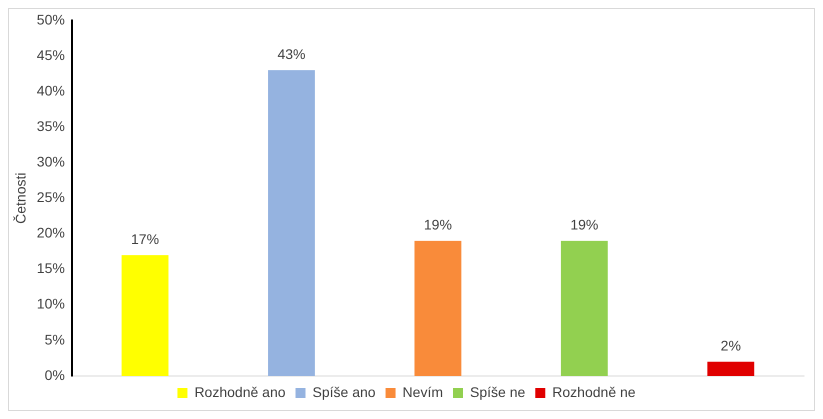 The width and height of the screenshot is (823, 419). I want to click on y-tick-label: 40%, so click(50, 90).